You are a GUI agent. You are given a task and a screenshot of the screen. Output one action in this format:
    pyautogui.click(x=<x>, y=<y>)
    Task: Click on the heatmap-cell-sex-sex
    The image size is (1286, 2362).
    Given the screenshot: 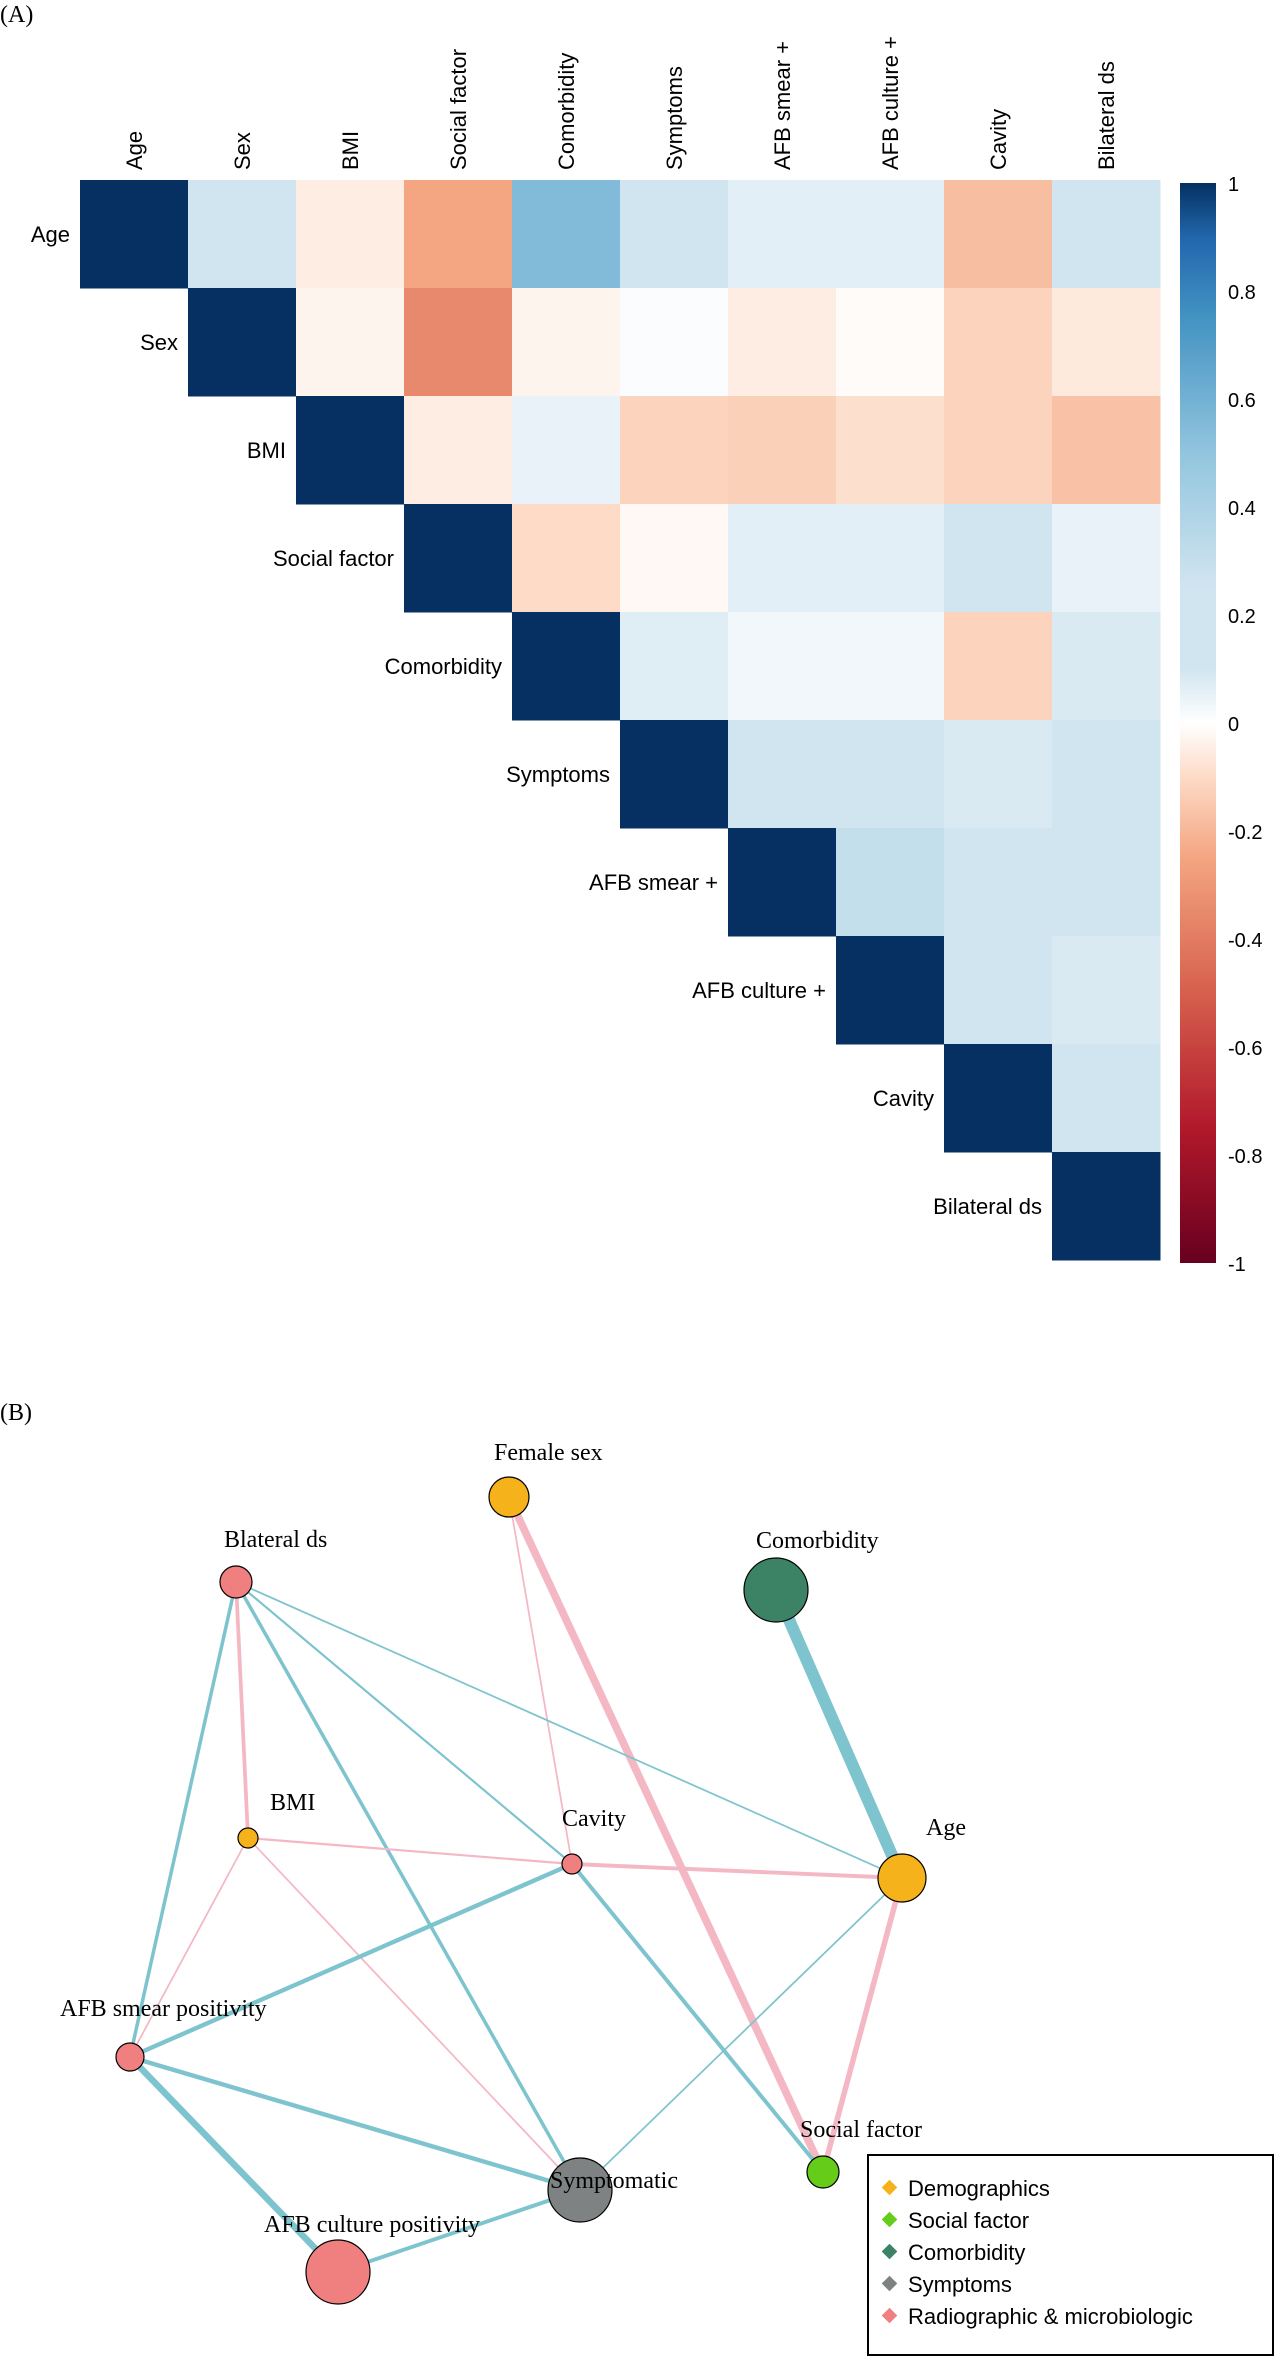 What is the action you would take?
    pyautogui.click(x=242, y=342)
    